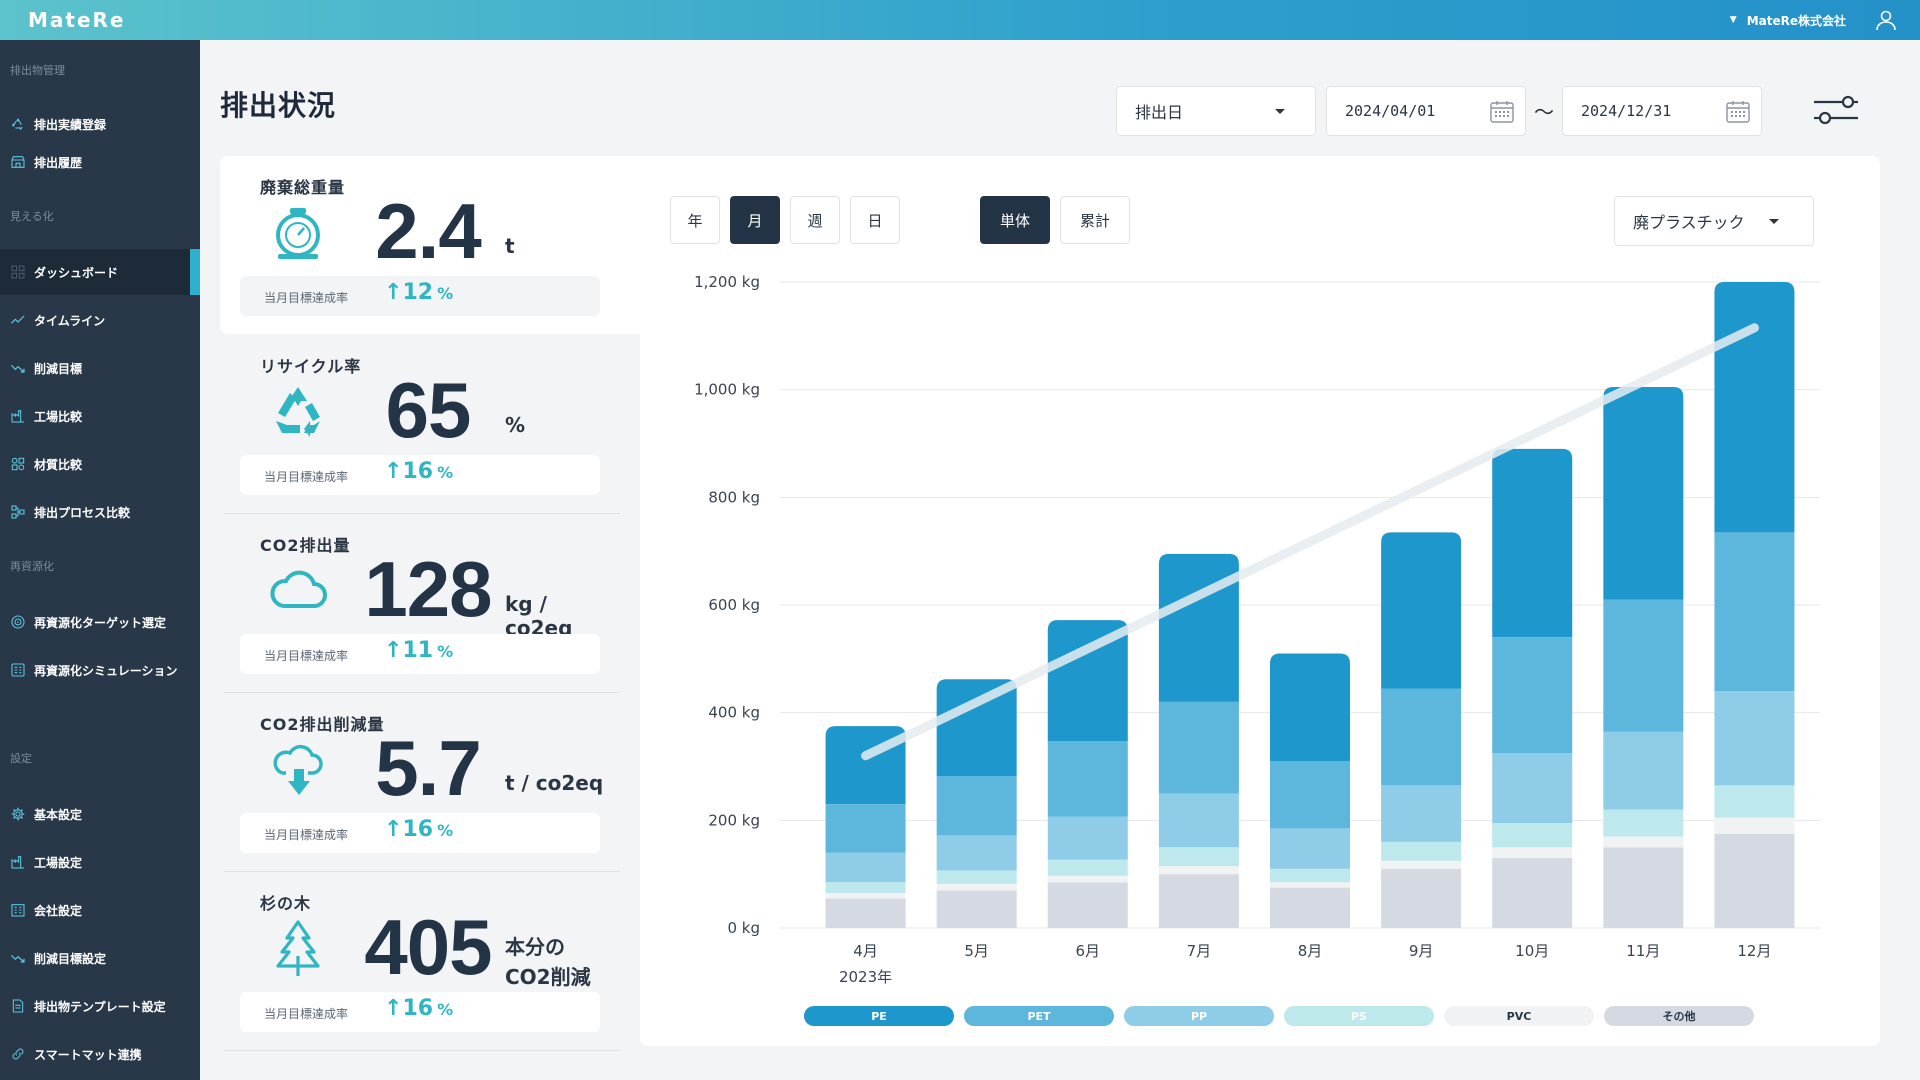  Describe the element at coordinates (58, 464) in the screenshot. I see `sidebar-item-label: 材質比較` at that location.